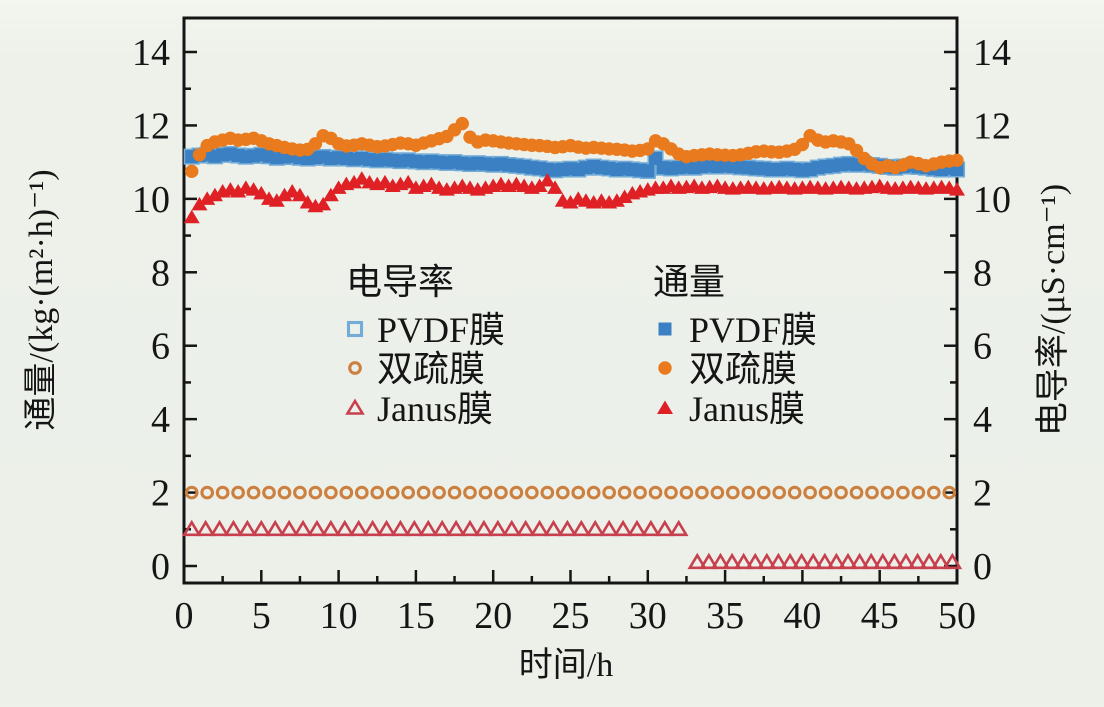 This screenshot has height=707, width=1104. What do you see at coordinates (151, 200) in the screenshot?
I see `y-tick-label-left: 10` at bounding box center [151, 200].